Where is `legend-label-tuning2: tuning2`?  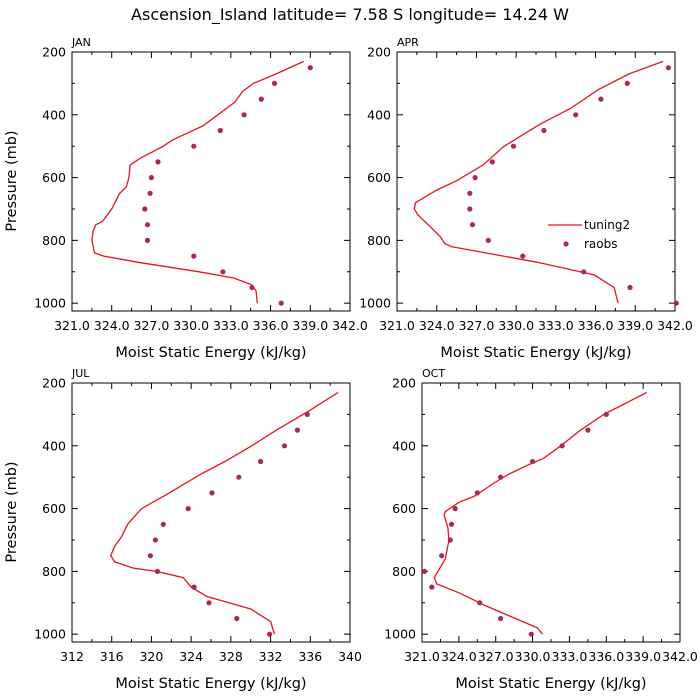 legend-label-tuning2: tuning2 is located at coordinates (607, 225).